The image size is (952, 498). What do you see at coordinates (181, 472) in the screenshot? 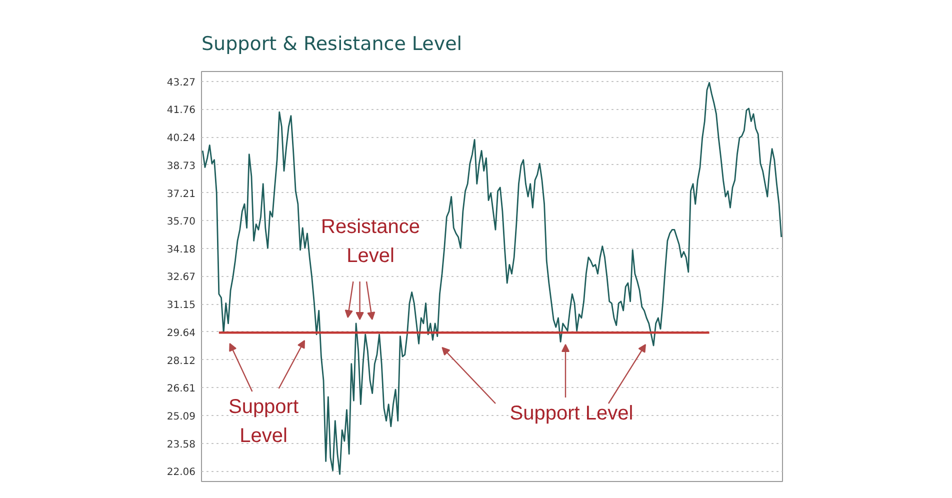
I see `y-tick-label: 22.06` at bounding box center [181, 472].